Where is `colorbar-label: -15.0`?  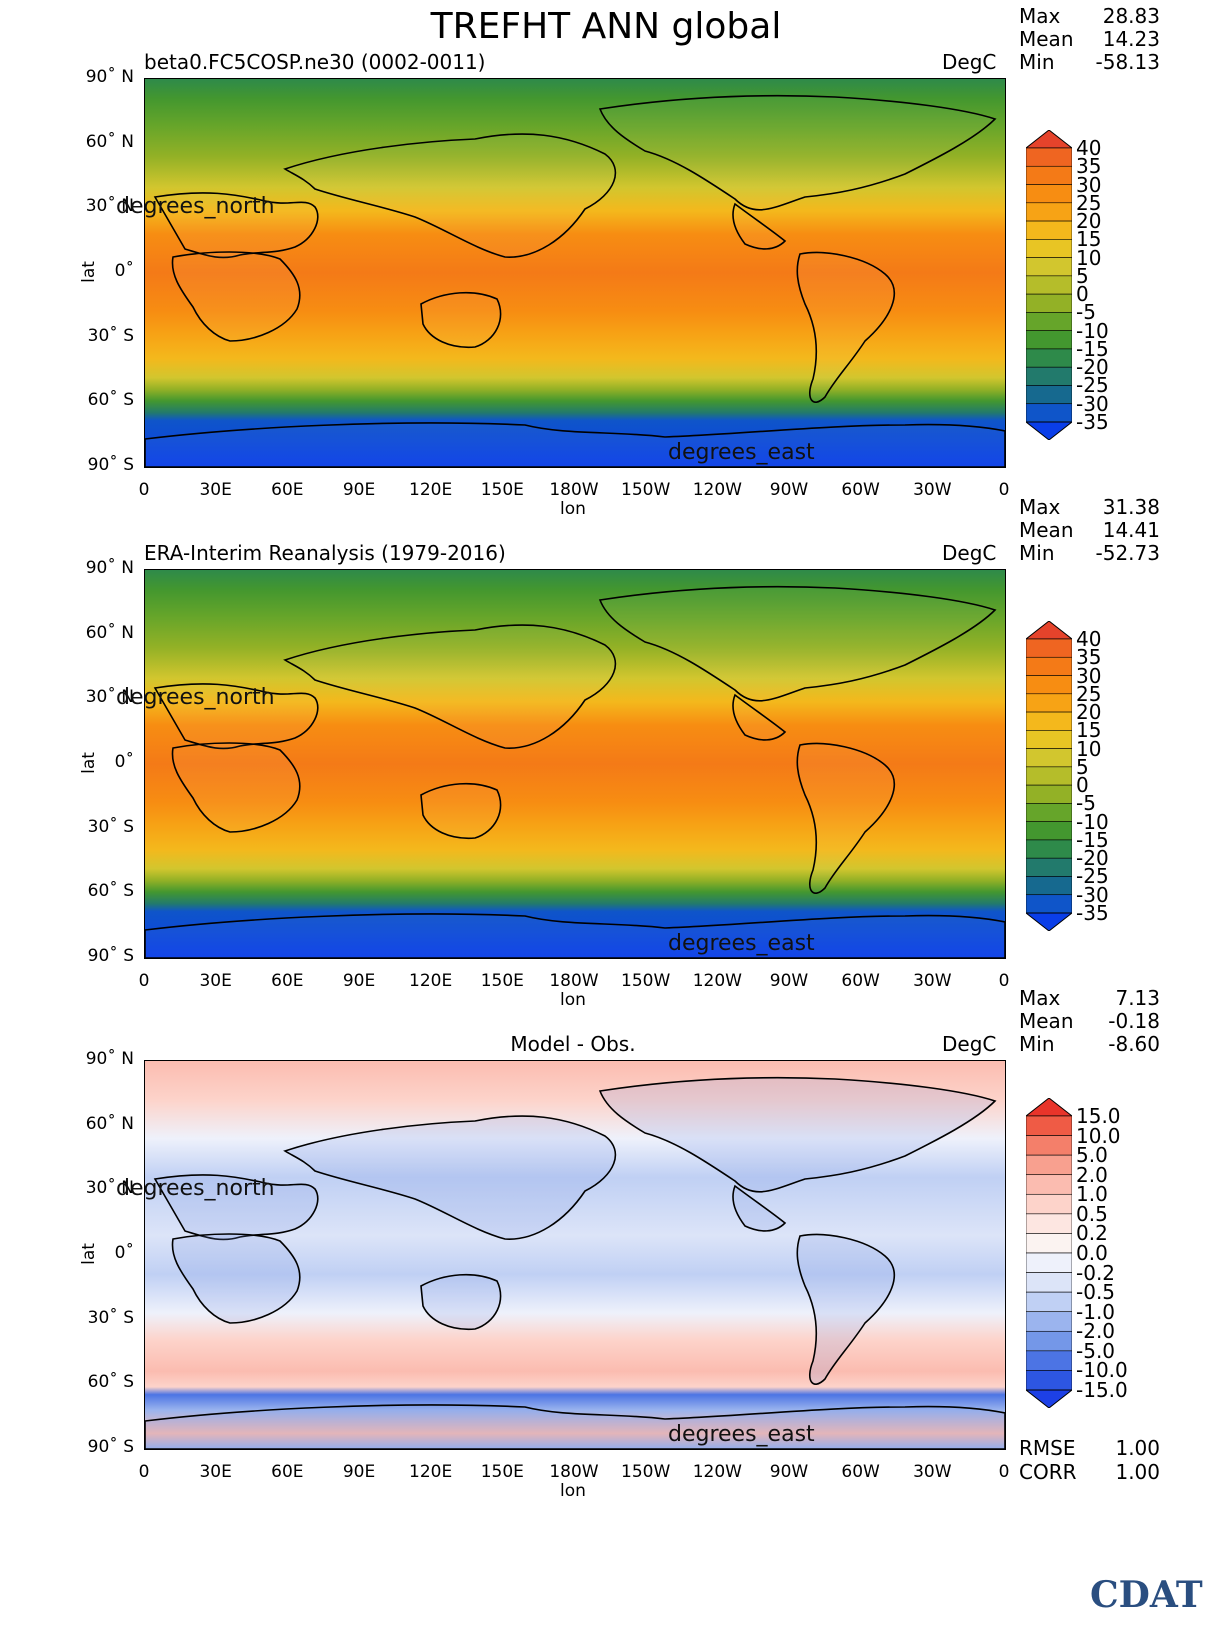 colorbar-label: -15.0 is located at coordinates (1102, 1390).